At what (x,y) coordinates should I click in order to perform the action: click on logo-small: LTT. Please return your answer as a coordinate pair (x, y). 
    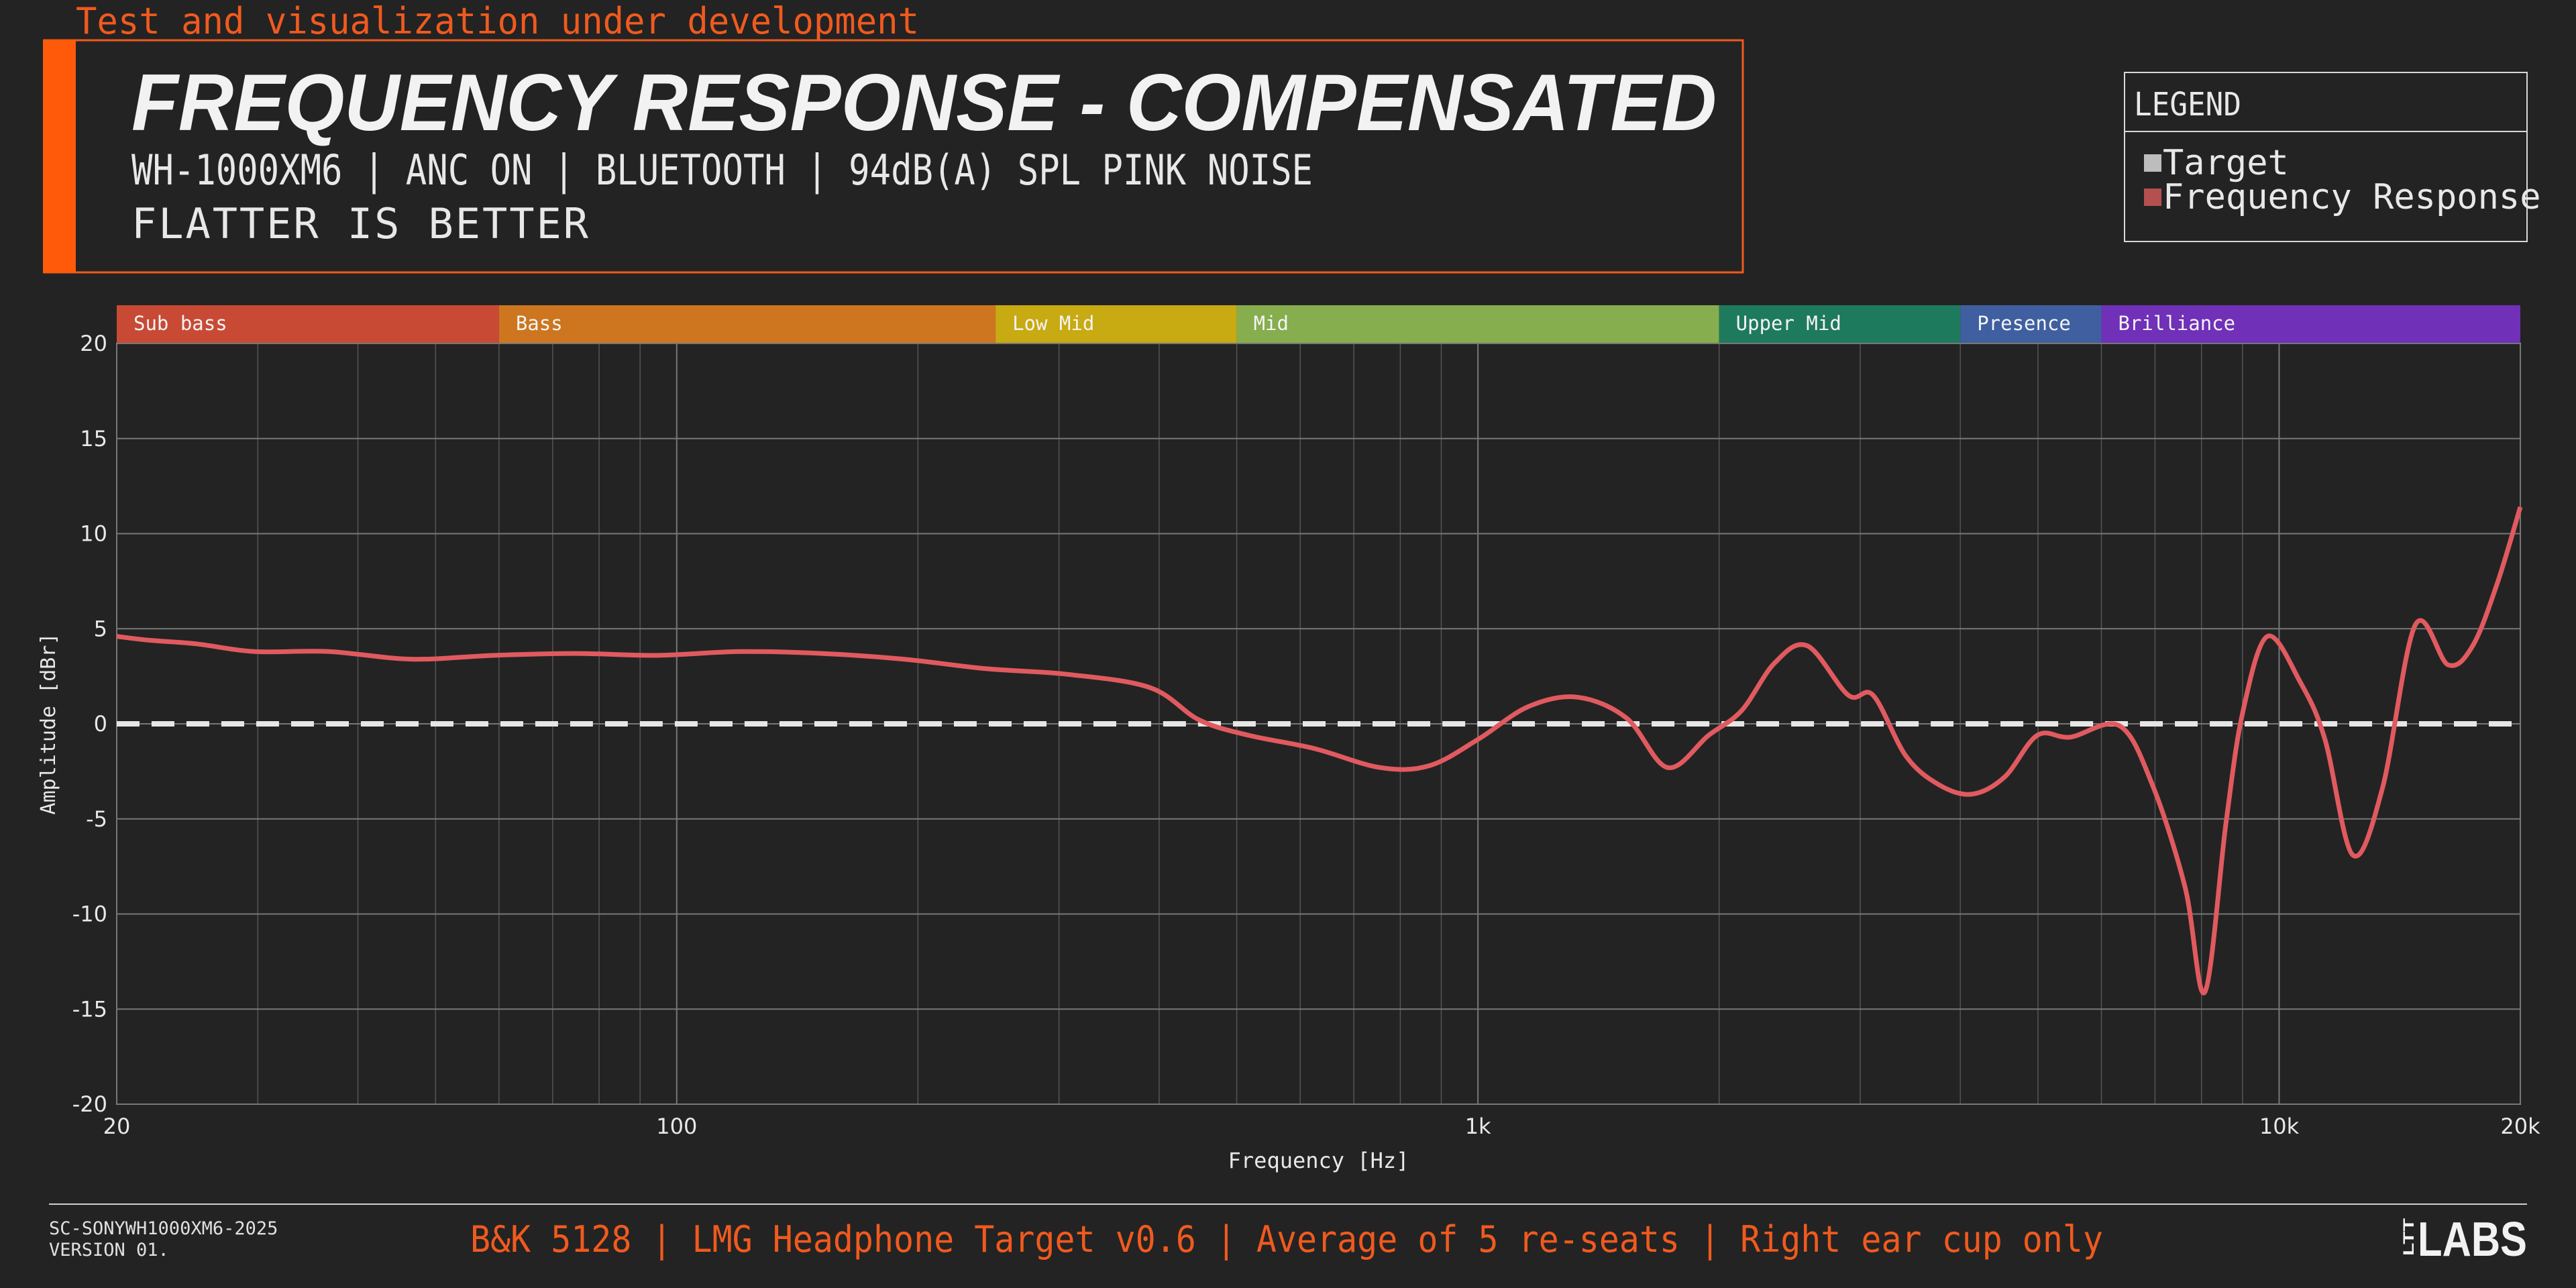
    Looking at the image, I should click on (2408, 1237).